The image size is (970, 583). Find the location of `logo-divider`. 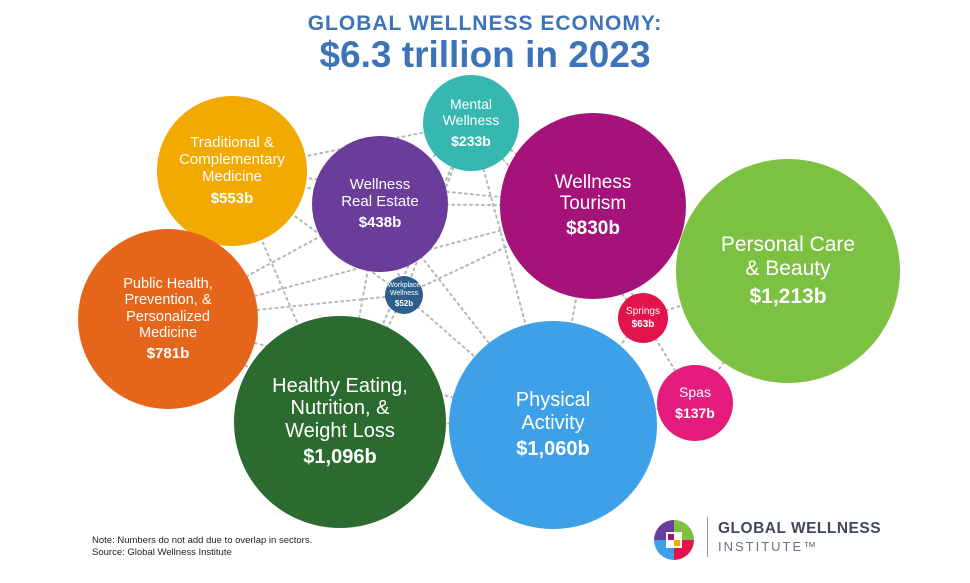

logo-divider is located at coordinates (707, 537).